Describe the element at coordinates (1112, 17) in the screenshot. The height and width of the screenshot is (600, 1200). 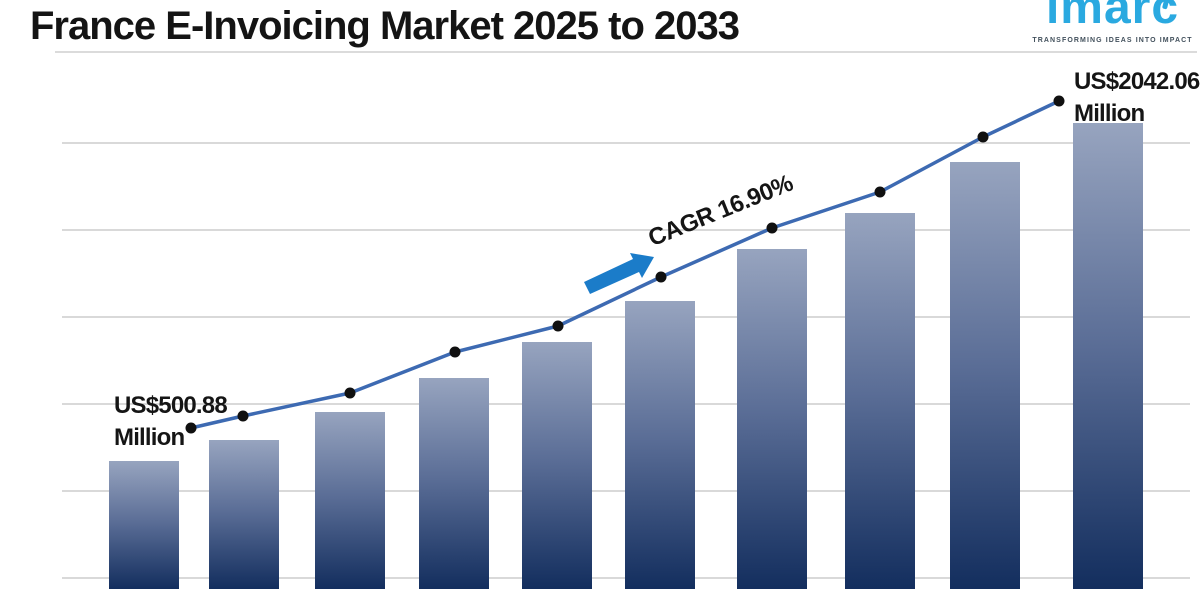
I see `imarc-wordmark: imarc` at that location.